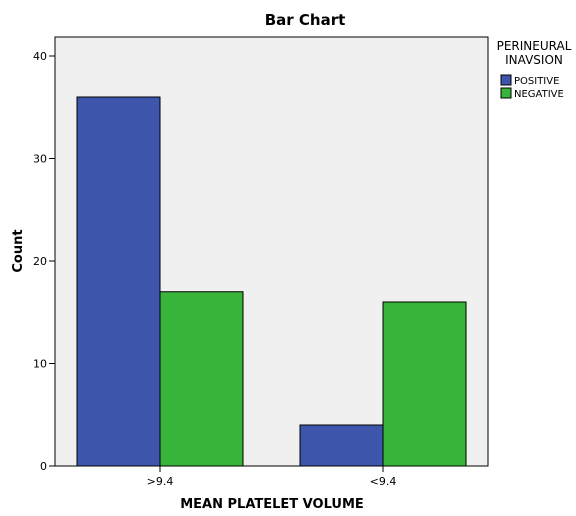  I want to click on y-tick-label-20: 20, so click(40, 261).